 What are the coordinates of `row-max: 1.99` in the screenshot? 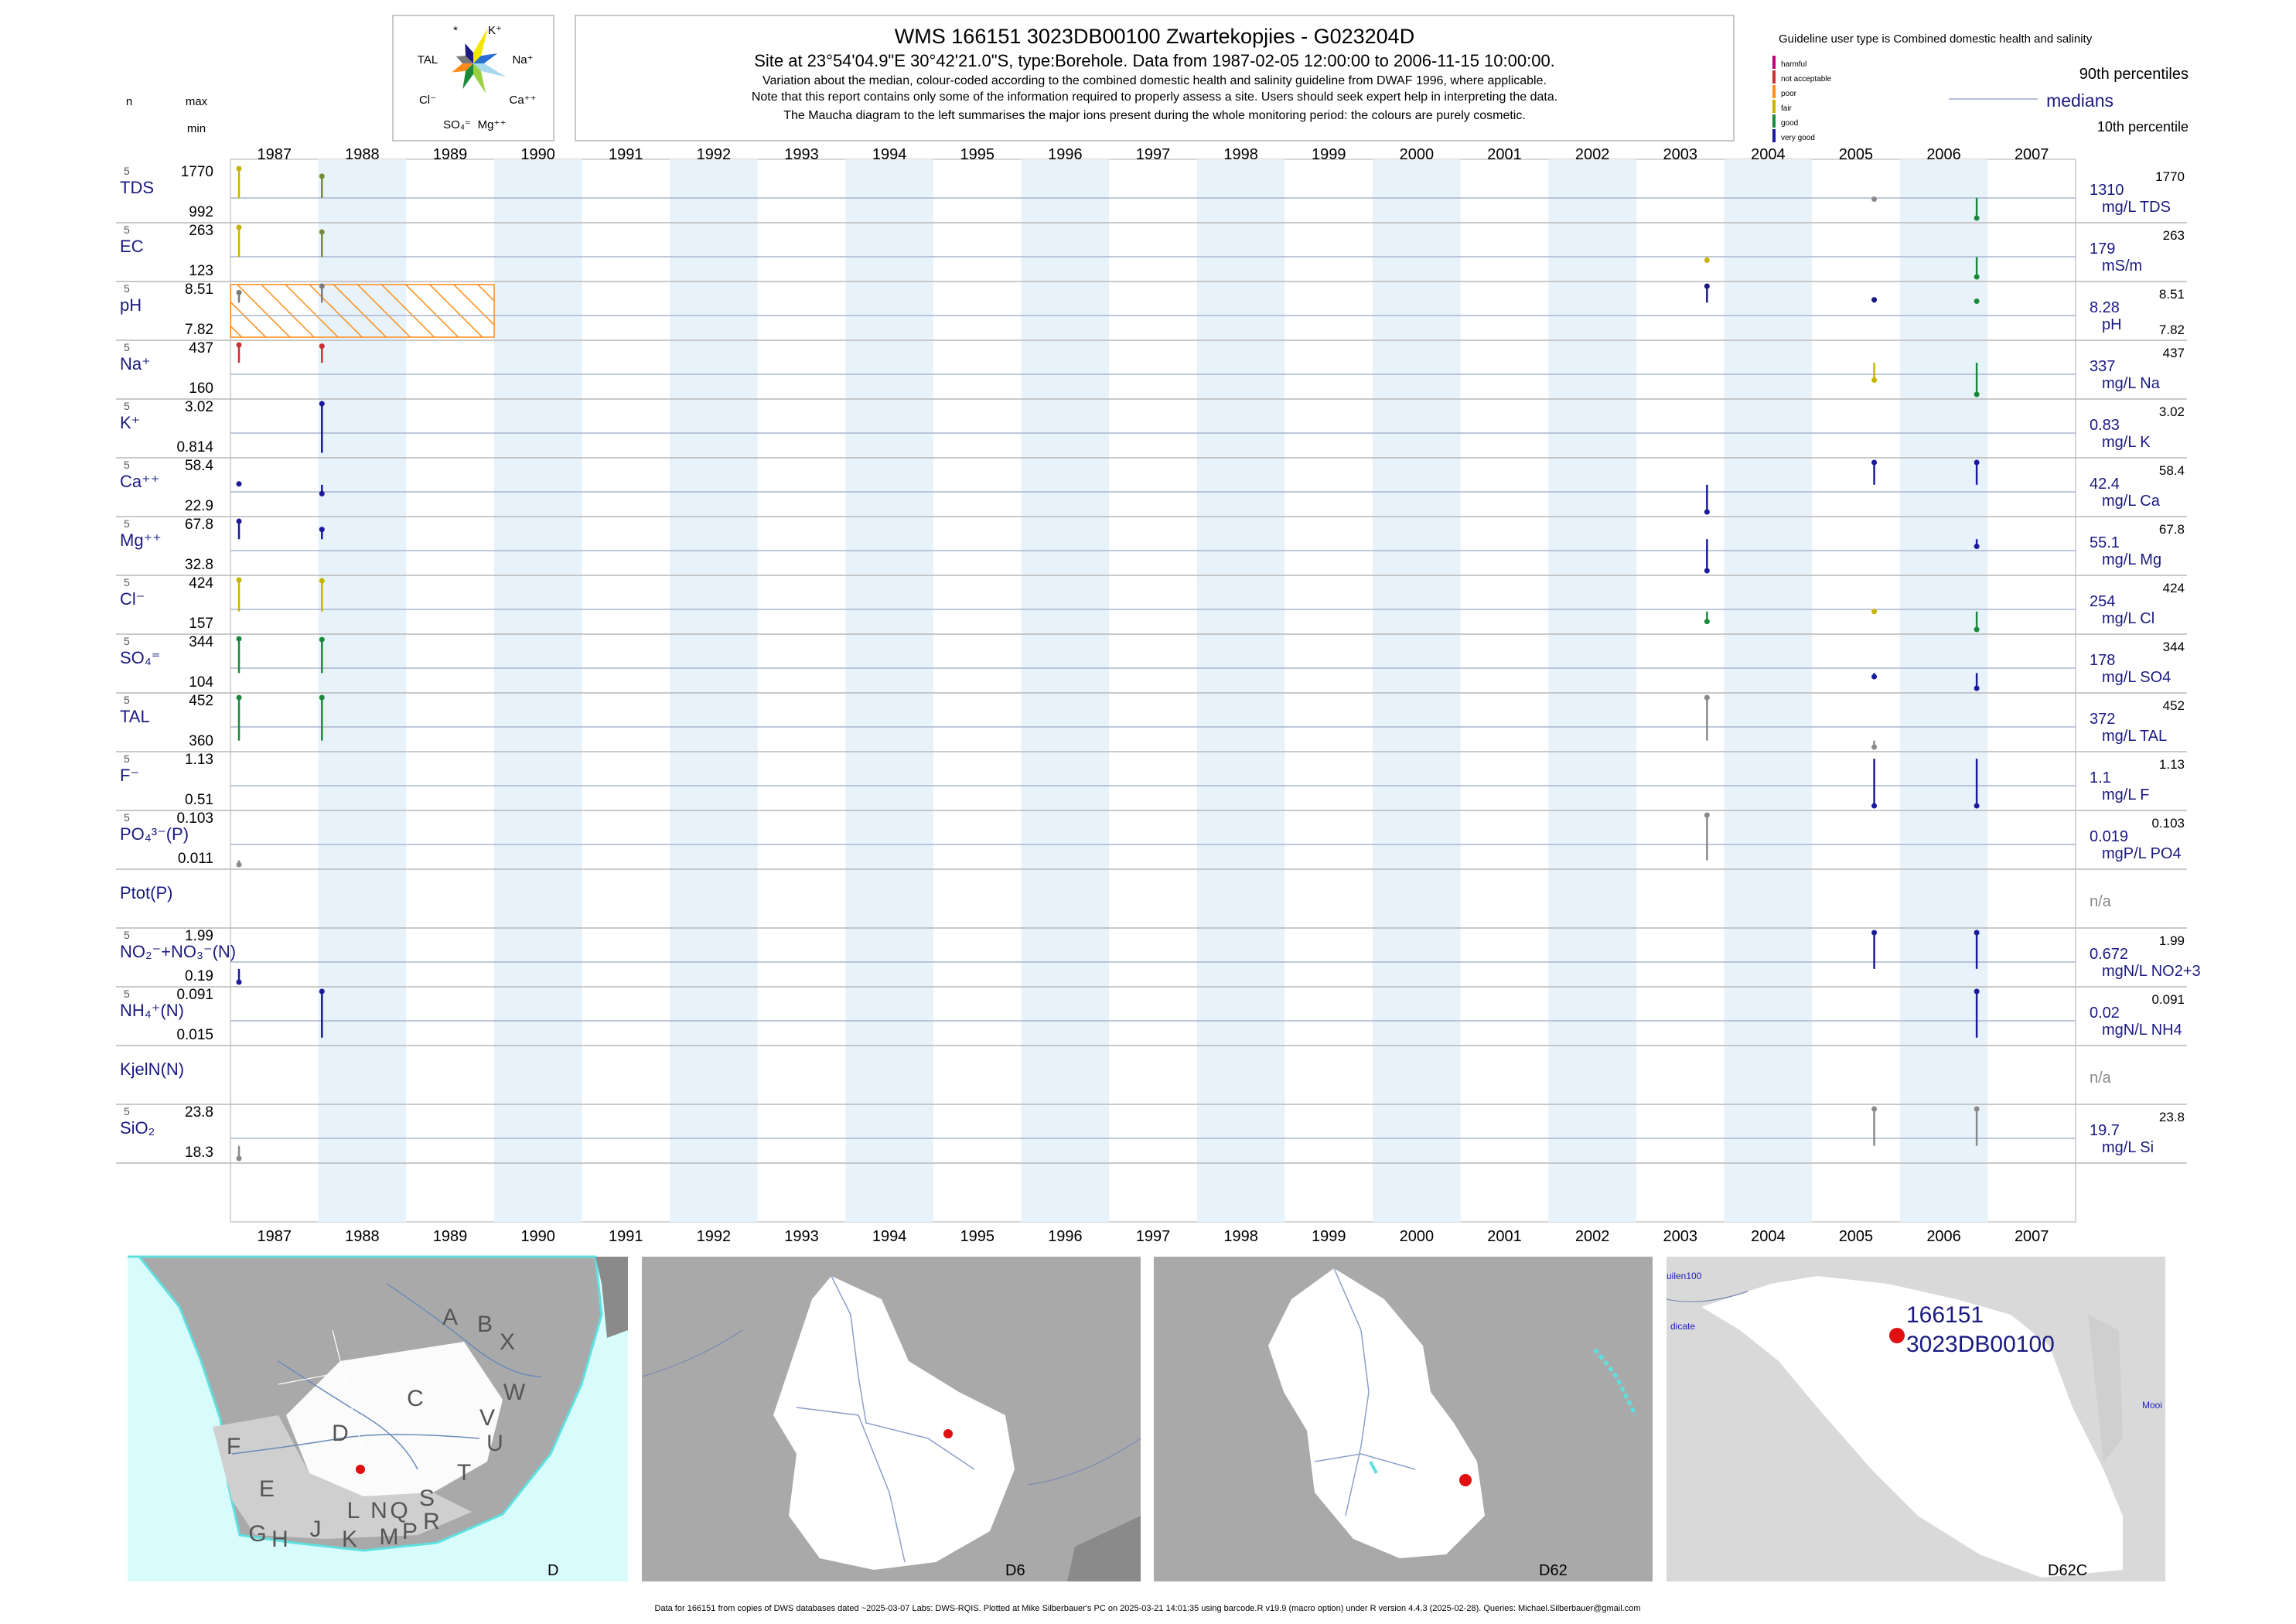 It's located at (199, 936).